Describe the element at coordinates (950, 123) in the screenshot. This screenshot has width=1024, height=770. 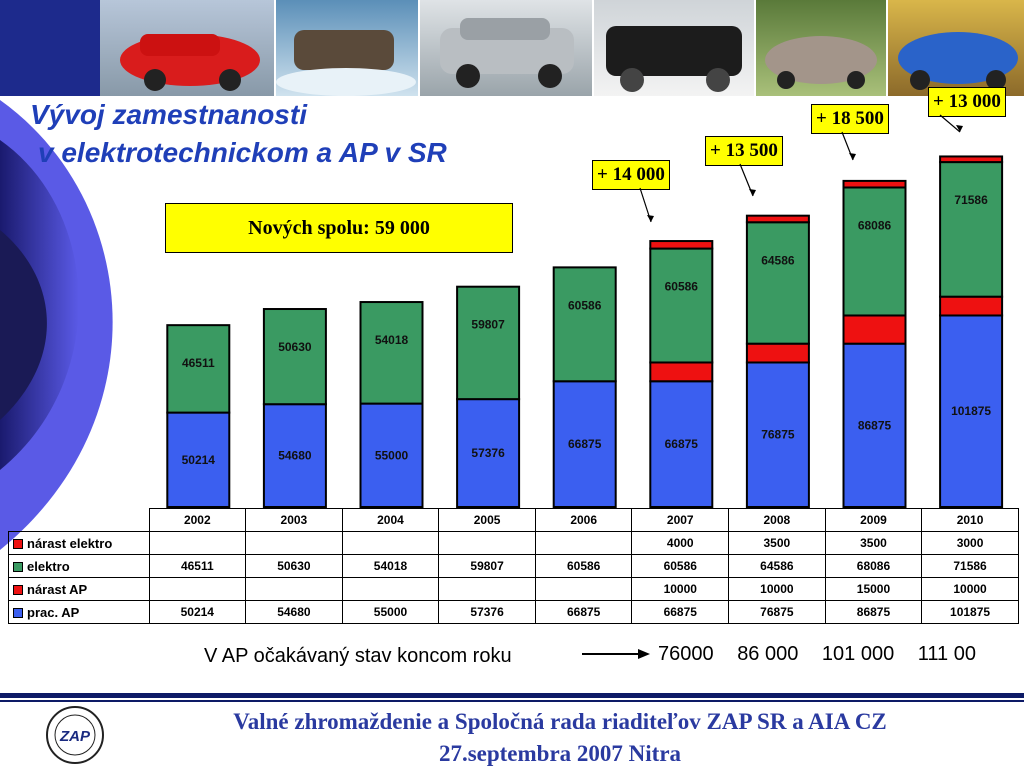
I see `pointer-line-2010` at that location.